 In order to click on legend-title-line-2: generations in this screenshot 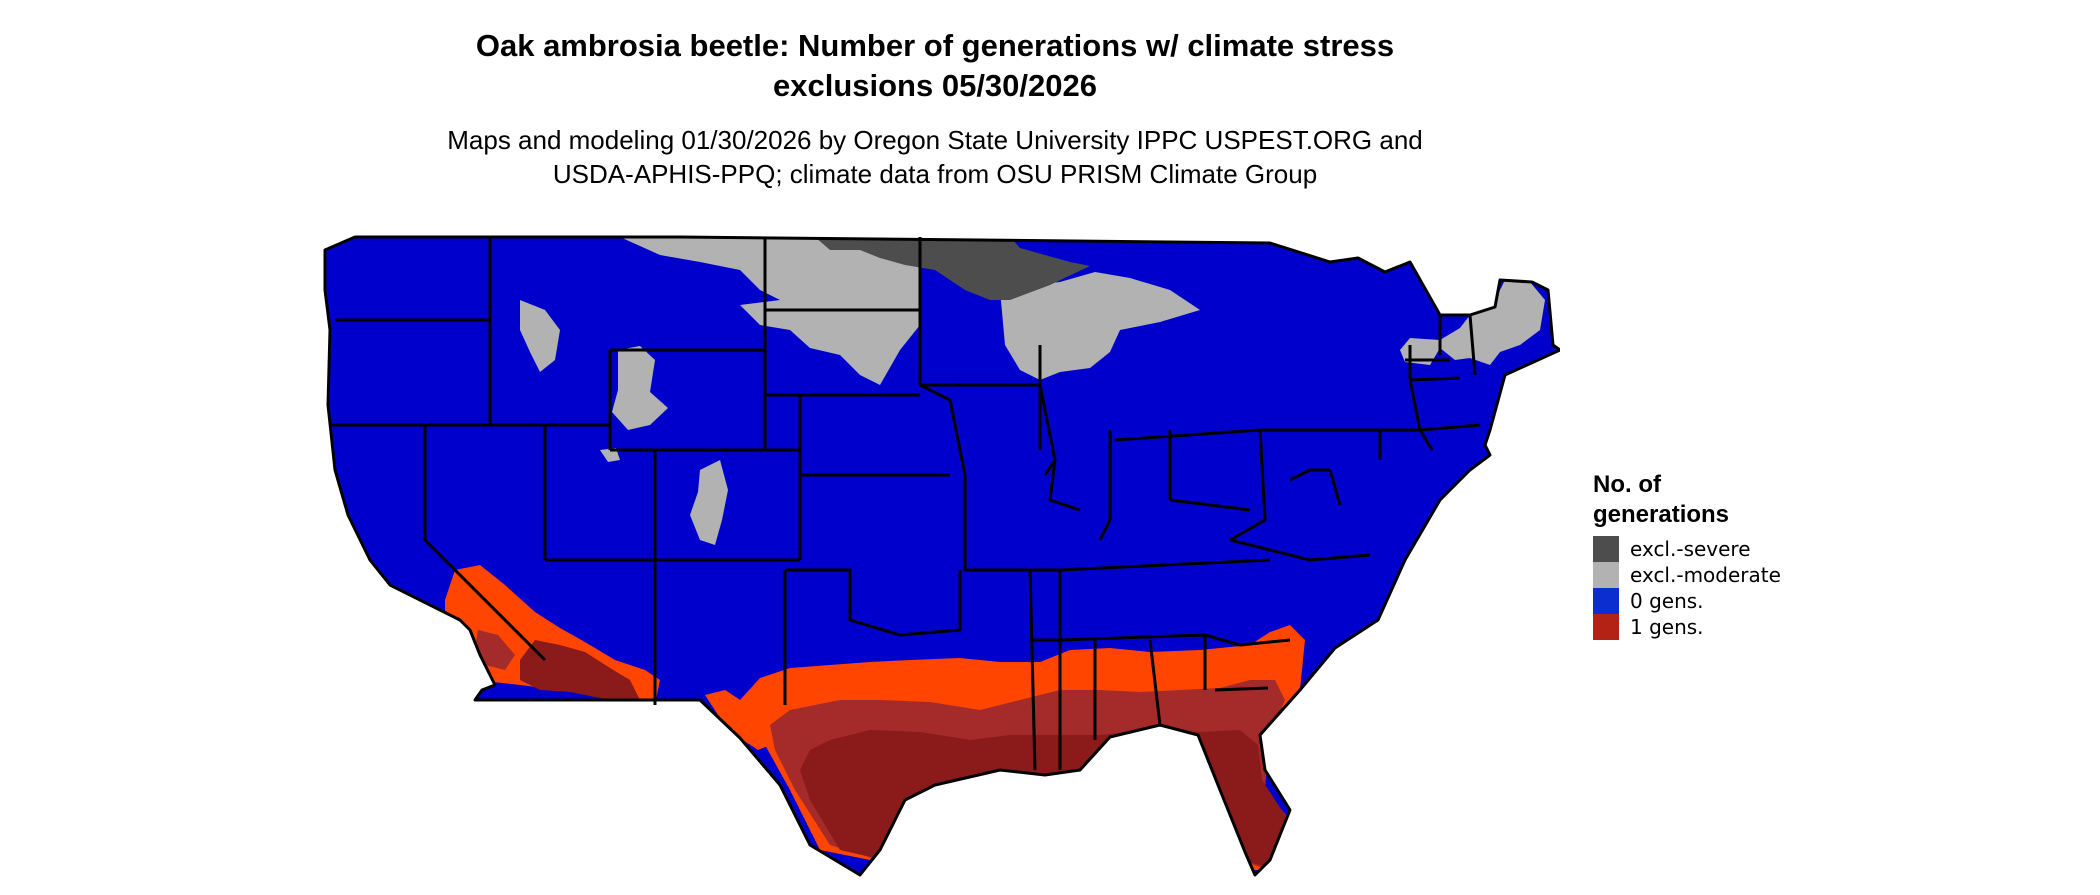, I will do `click(1661, 514)`.